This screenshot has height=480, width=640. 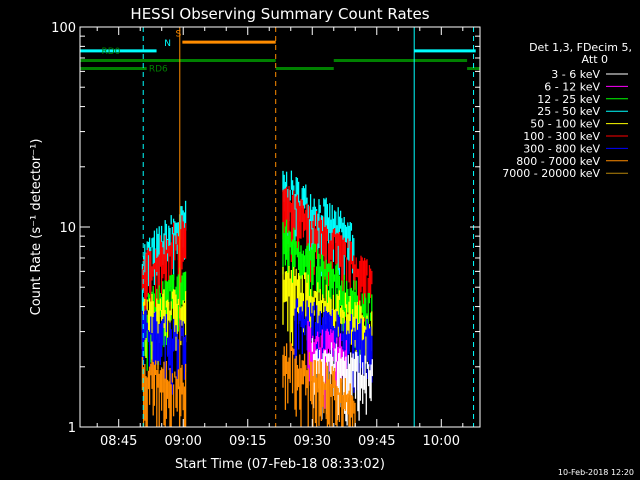 I want to click on legend-label: 25 - 50 keV, so click(x=568, y=111).